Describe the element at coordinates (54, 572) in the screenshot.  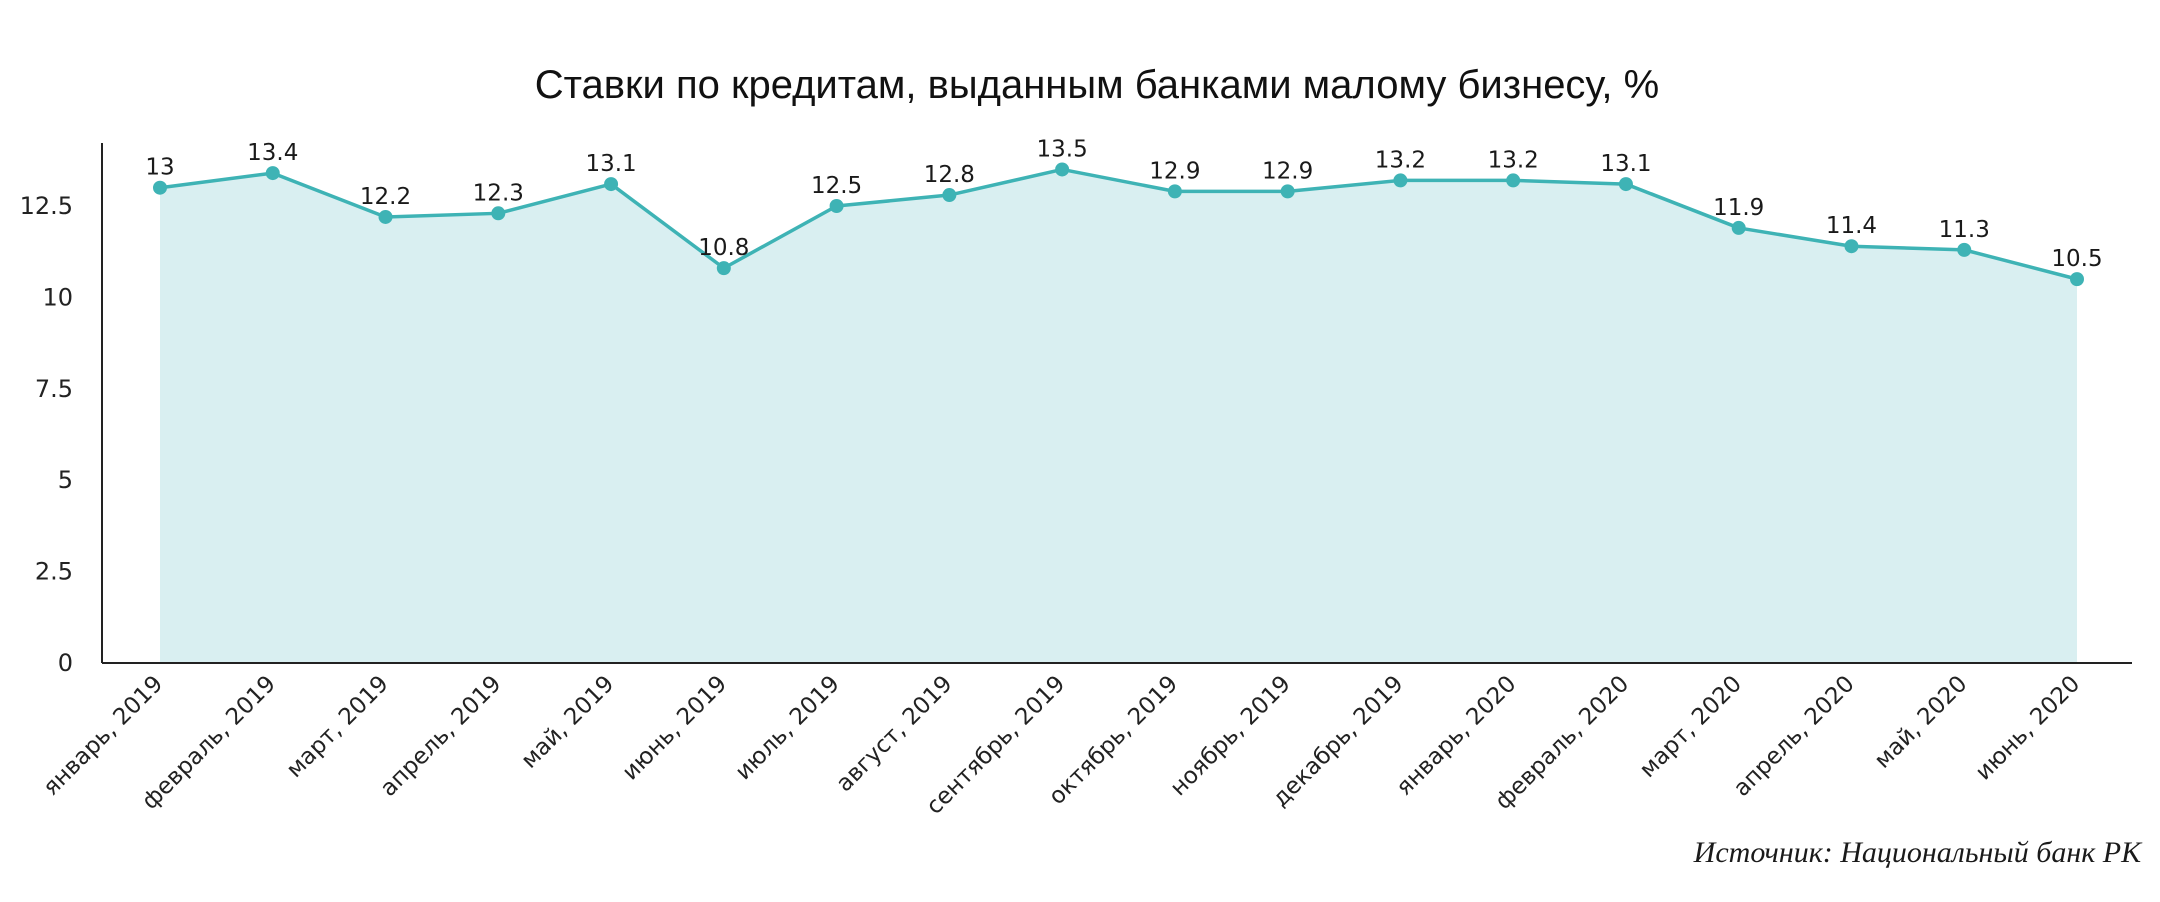
I see `y-tick-label: 2.5` at that location.